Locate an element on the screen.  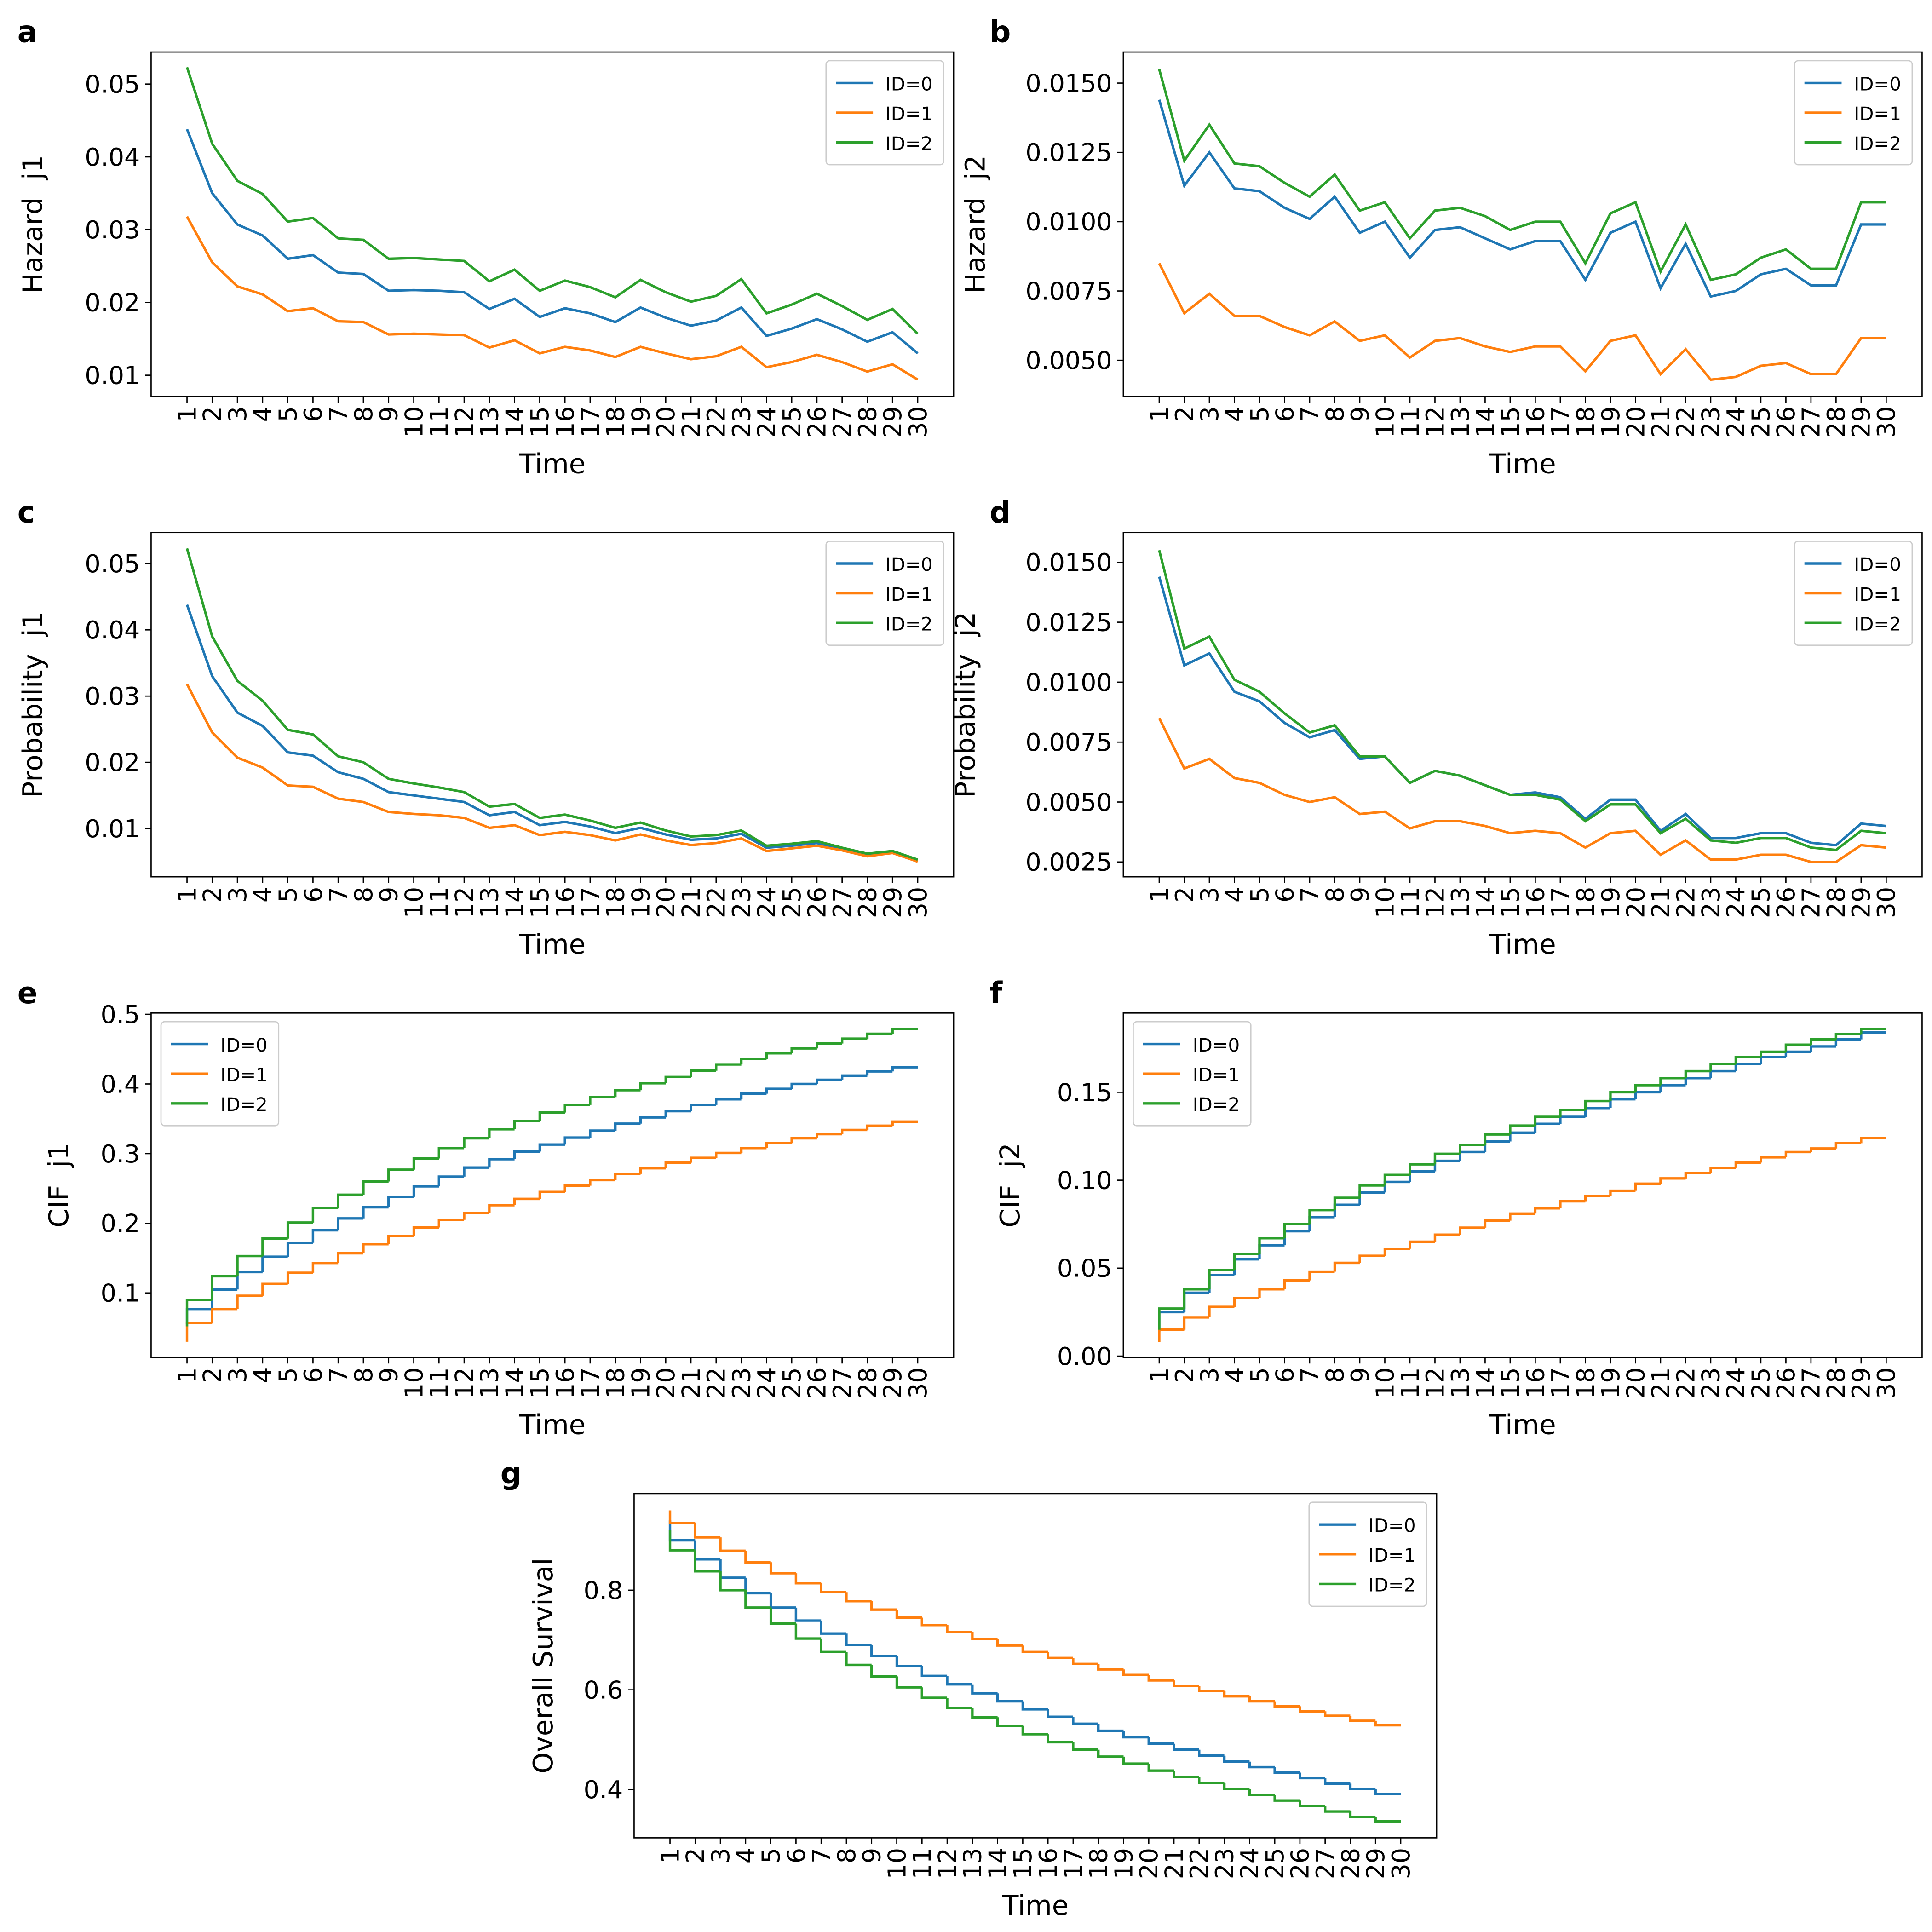
x-tick-label: 27 is located at coordinates (1325, 1864).